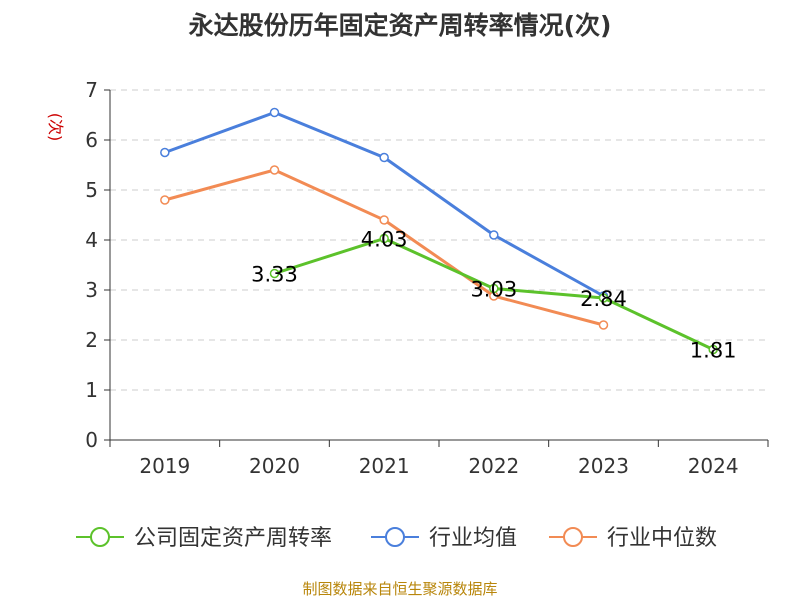  Describe the element at coordinates (91, 90) in the screenshot. I see `y-tick-label: 7` at that location.